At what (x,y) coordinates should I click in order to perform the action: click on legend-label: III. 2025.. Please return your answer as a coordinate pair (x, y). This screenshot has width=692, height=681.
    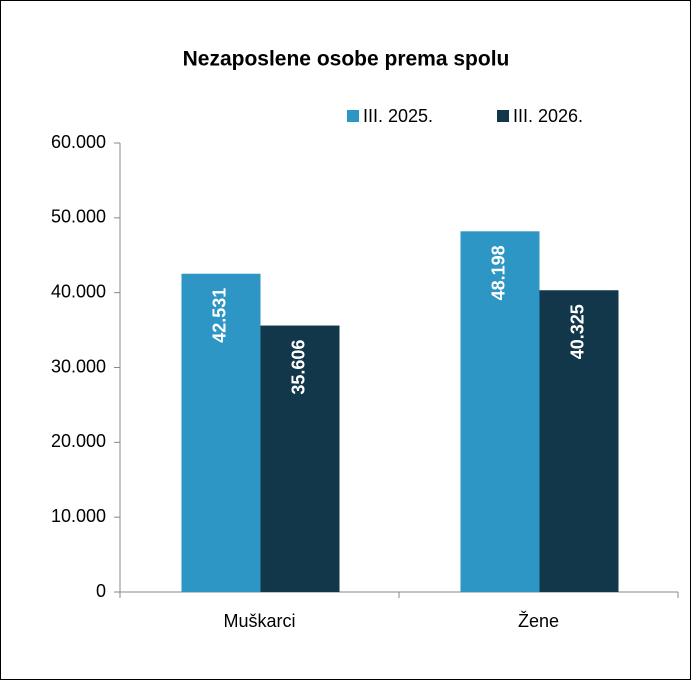
    Looking at the image, I should click on (398, 116).